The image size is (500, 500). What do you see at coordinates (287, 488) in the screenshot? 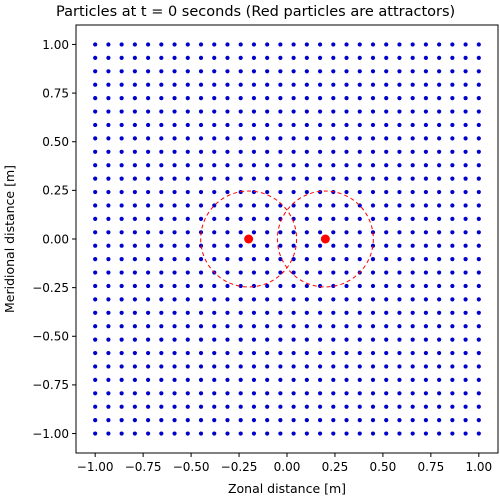
I see `x-axis-label: Zonal distance [m]` at bounding box center [287, 488].